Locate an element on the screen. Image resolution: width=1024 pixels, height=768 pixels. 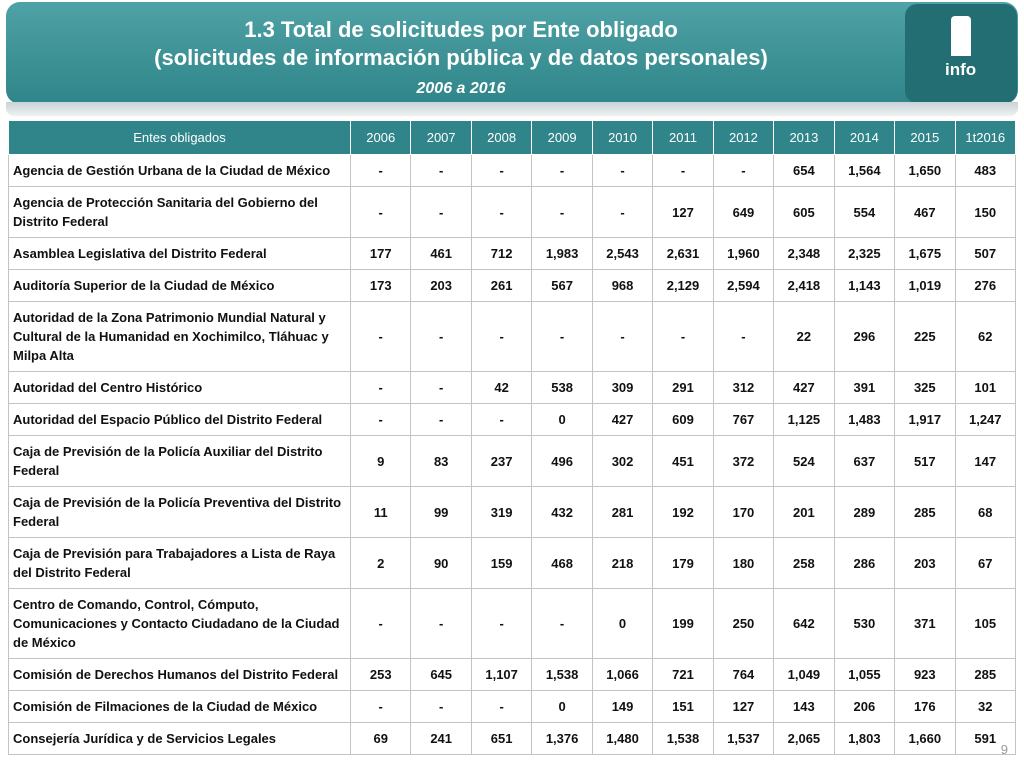
cell-value: 2,418 is located at coordinates (804, 285).